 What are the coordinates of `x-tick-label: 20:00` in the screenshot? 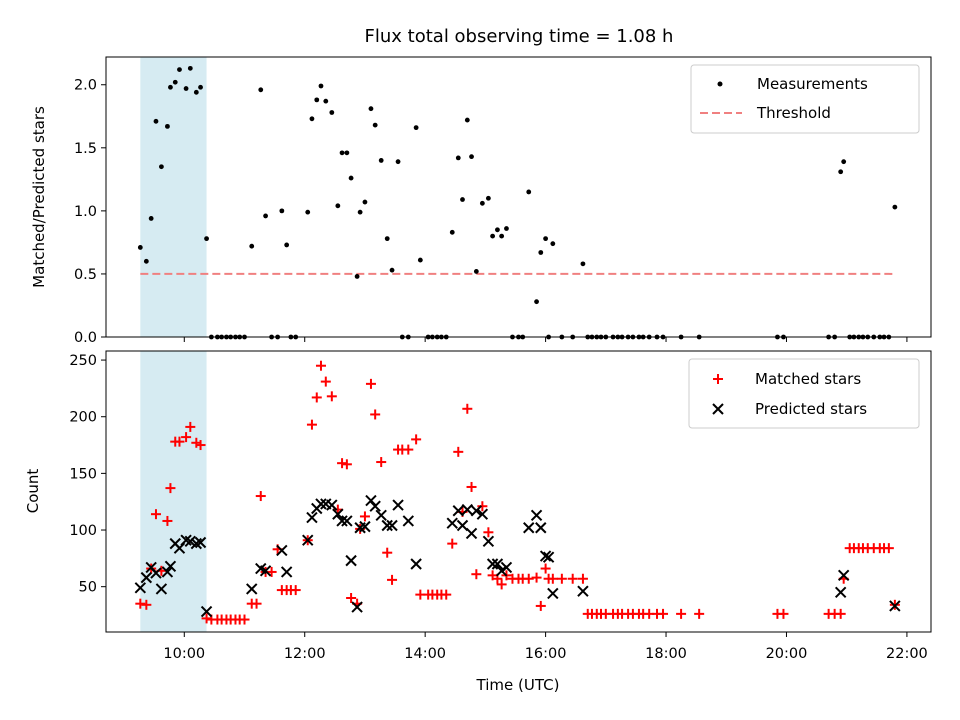 It's located at (787, 654).